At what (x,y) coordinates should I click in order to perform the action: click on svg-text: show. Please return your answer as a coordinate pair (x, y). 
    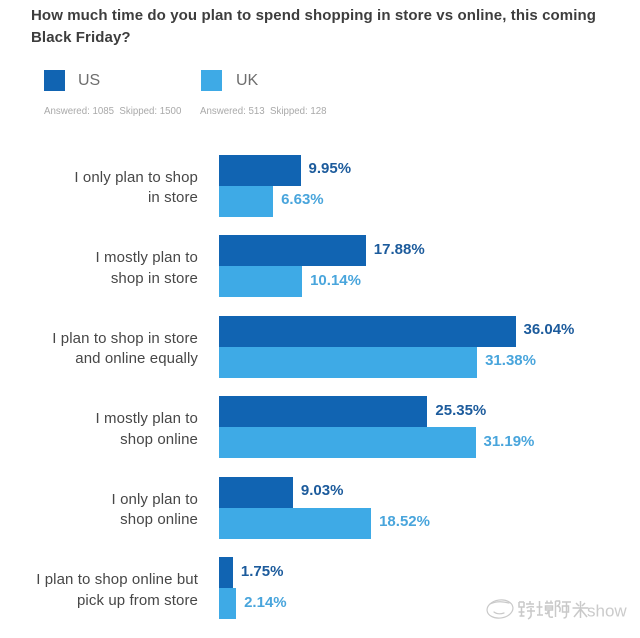
    Looking at the image, I should click on (607, 611).